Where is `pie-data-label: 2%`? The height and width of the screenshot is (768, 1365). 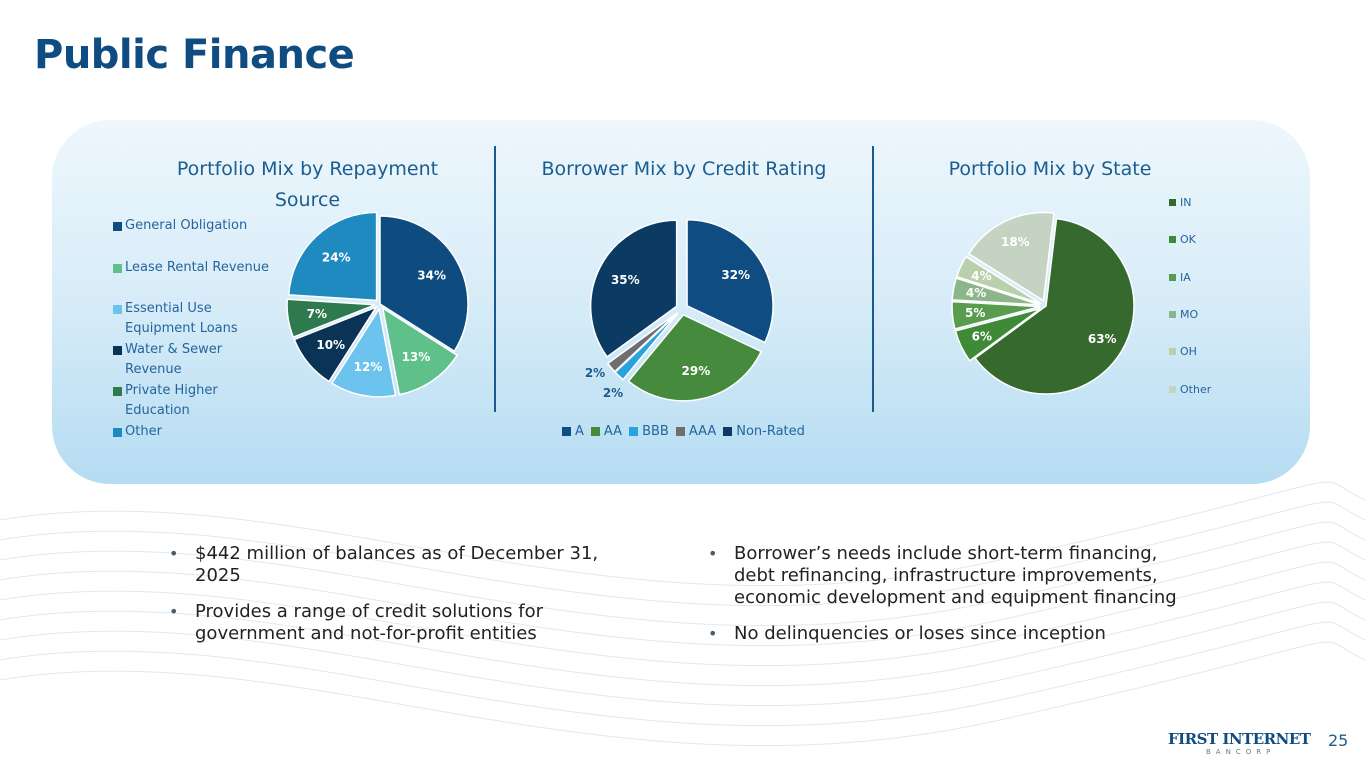
pie-data-label: 2% is located at coordinates (613, 393).